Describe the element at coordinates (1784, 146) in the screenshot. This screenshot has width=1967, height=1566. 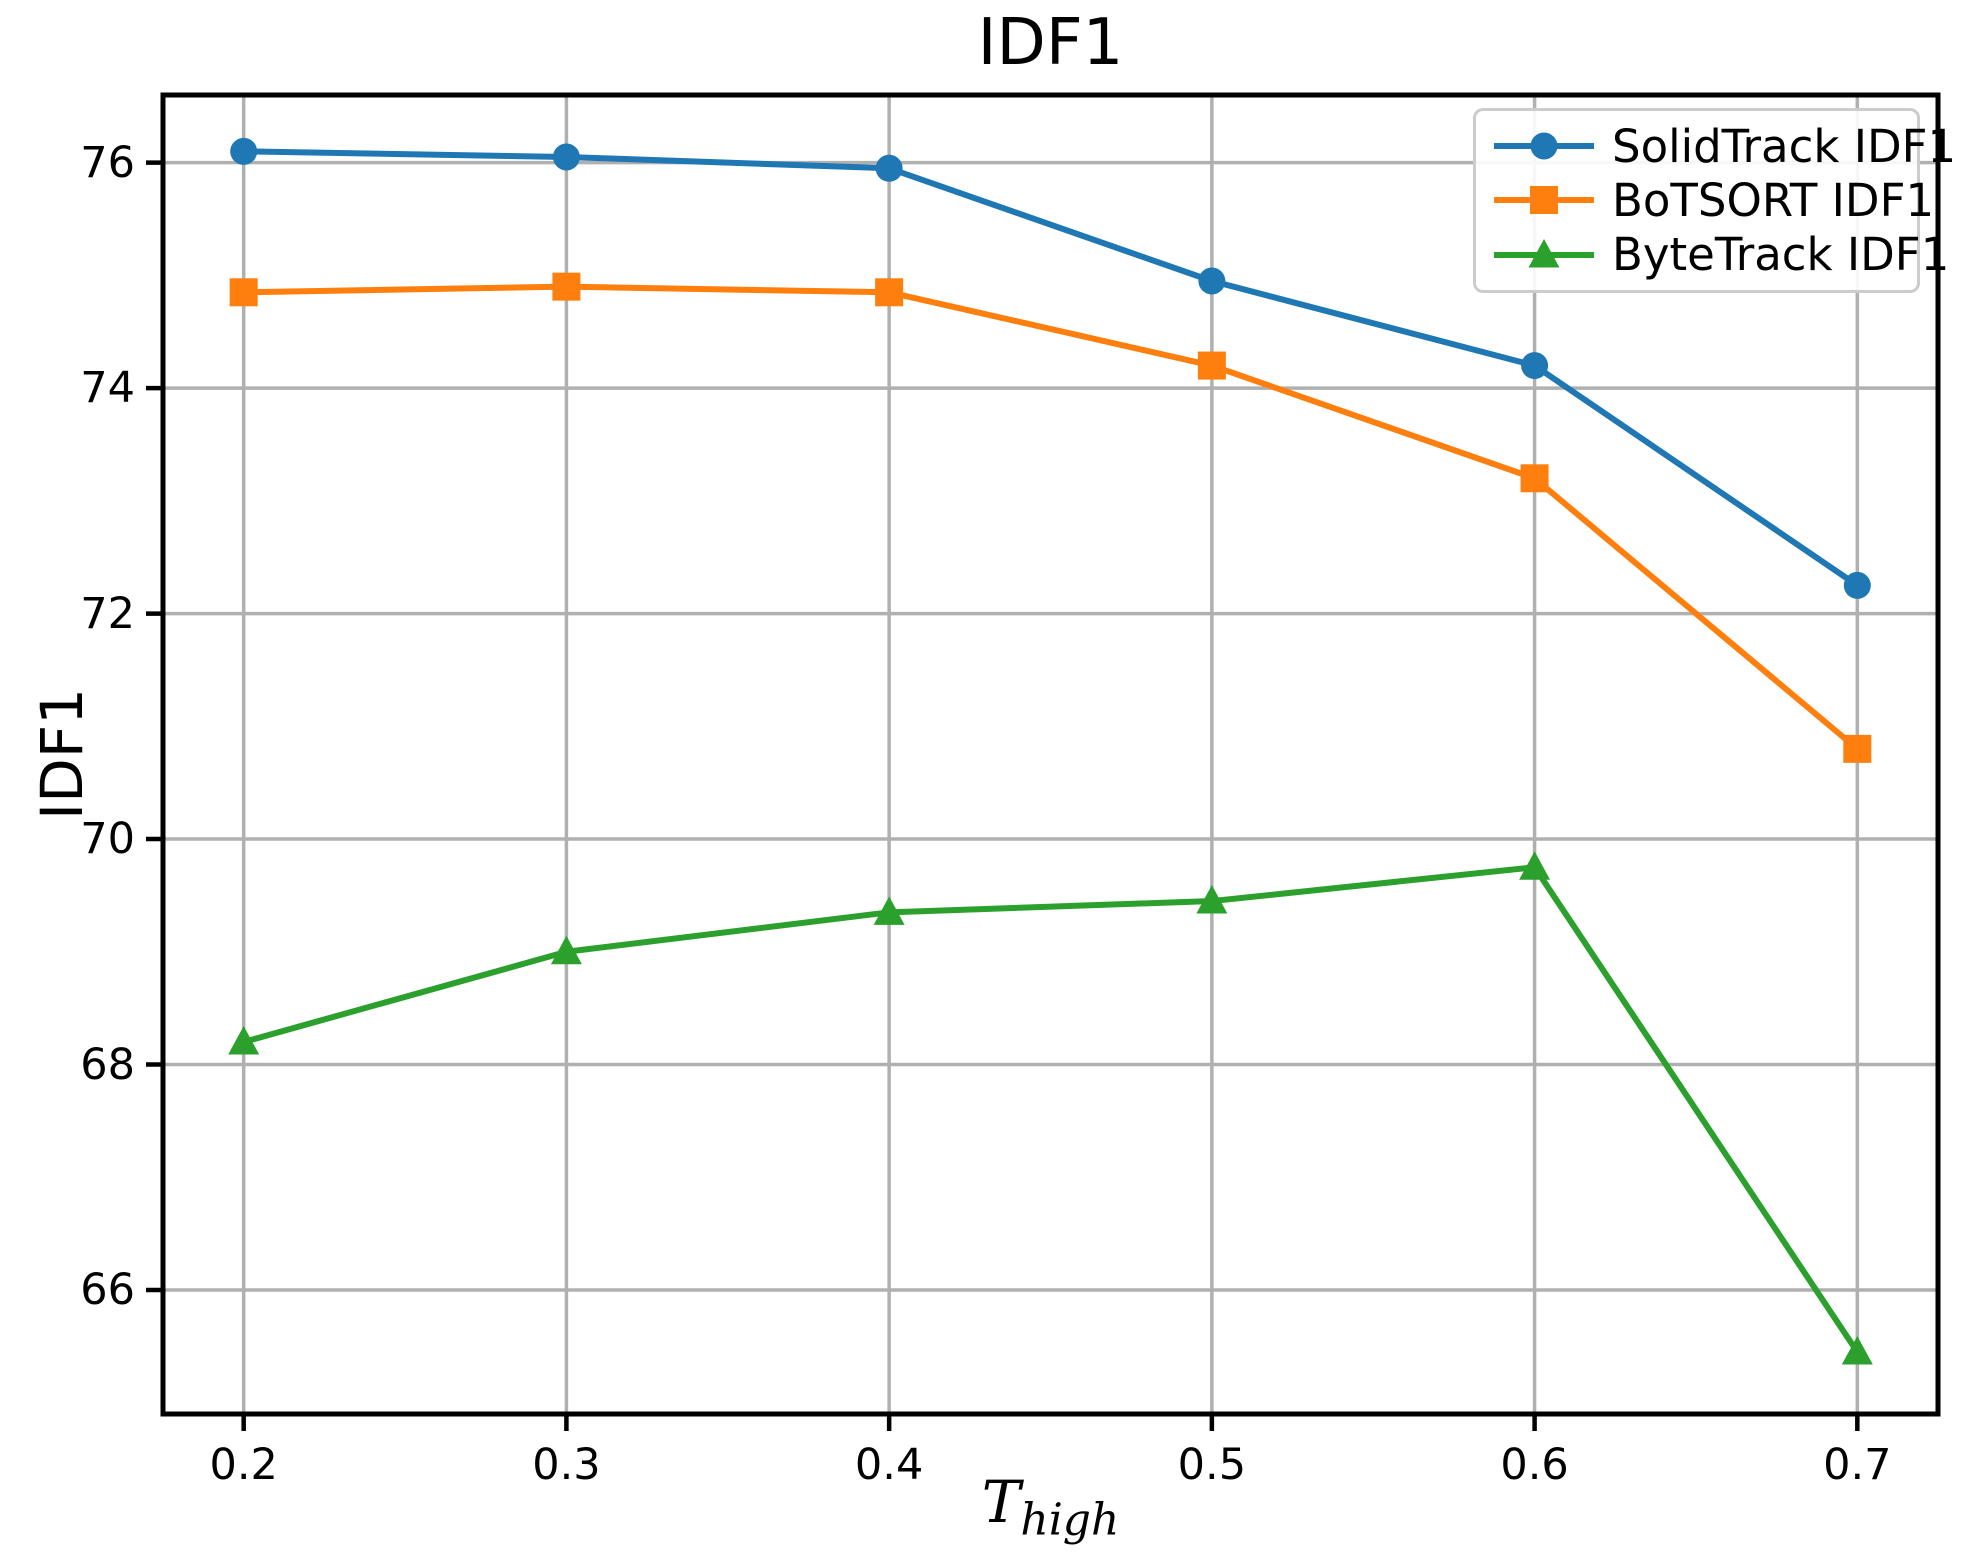
I see `legend-label: SolidTrack IDF1` at that location.